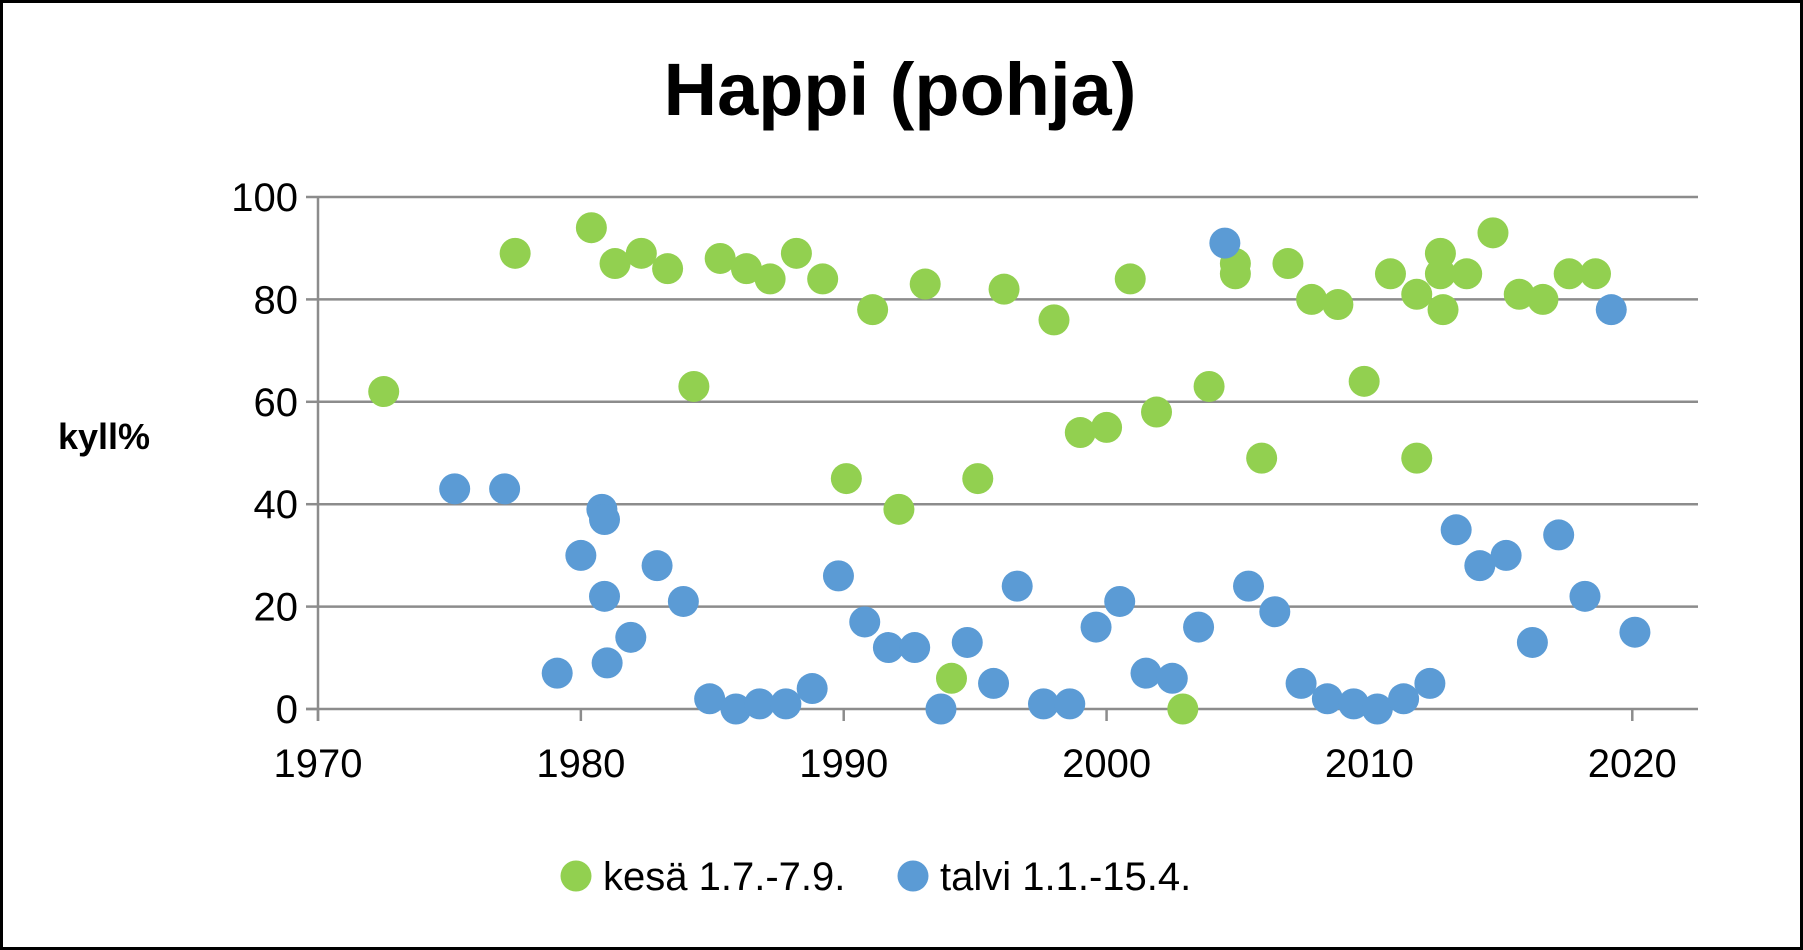 This screenshot has width=1803, height=950. I want to click on x-tick-label: 1970, so click(318, 764).